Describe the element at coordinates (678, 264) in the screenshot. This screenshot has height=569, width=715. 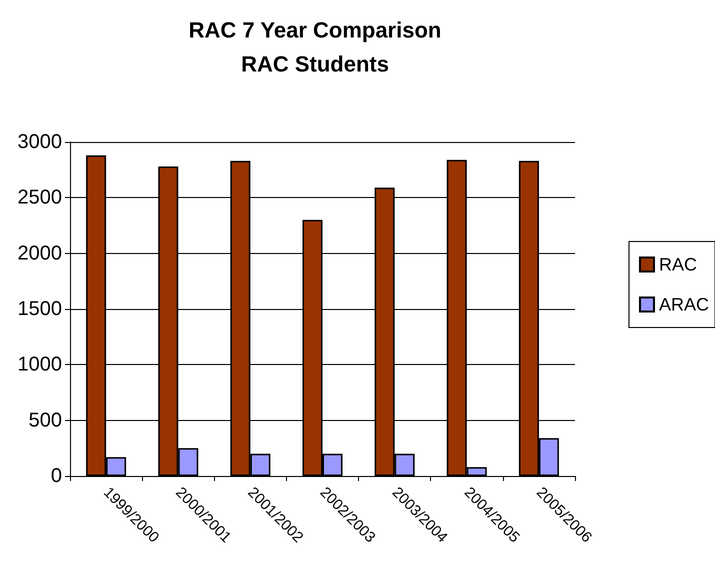
I see `legend-label: RAC` at that location.